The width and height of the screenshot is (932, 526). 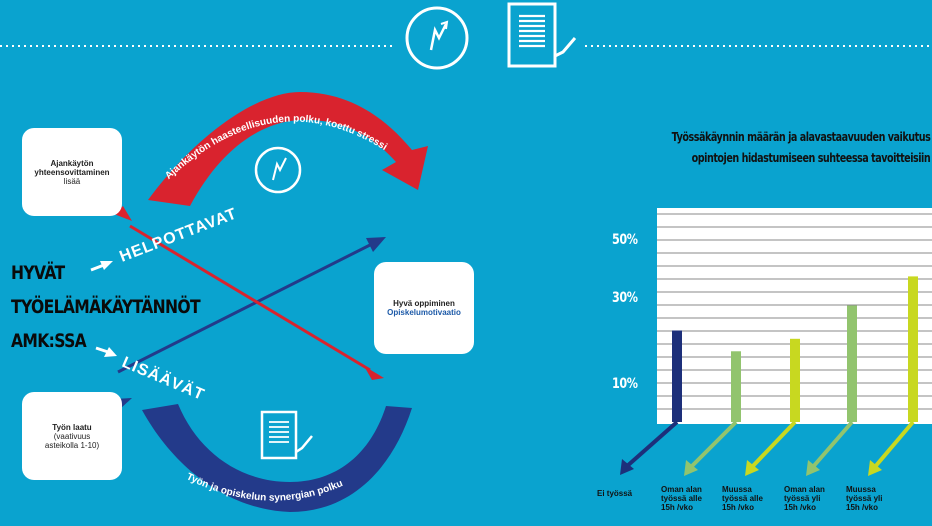 I want to click on work-quality-sub1: (vaativuus, so click(x=72, y=436).